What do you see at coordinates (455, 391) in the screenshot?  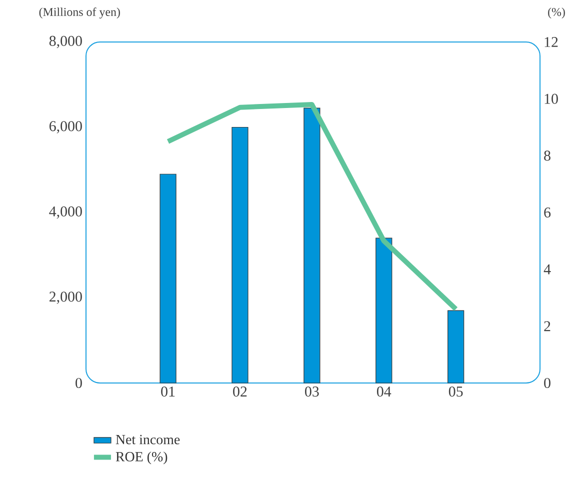 I see `x-tick-label: 05` at bounding box center [455, 391].